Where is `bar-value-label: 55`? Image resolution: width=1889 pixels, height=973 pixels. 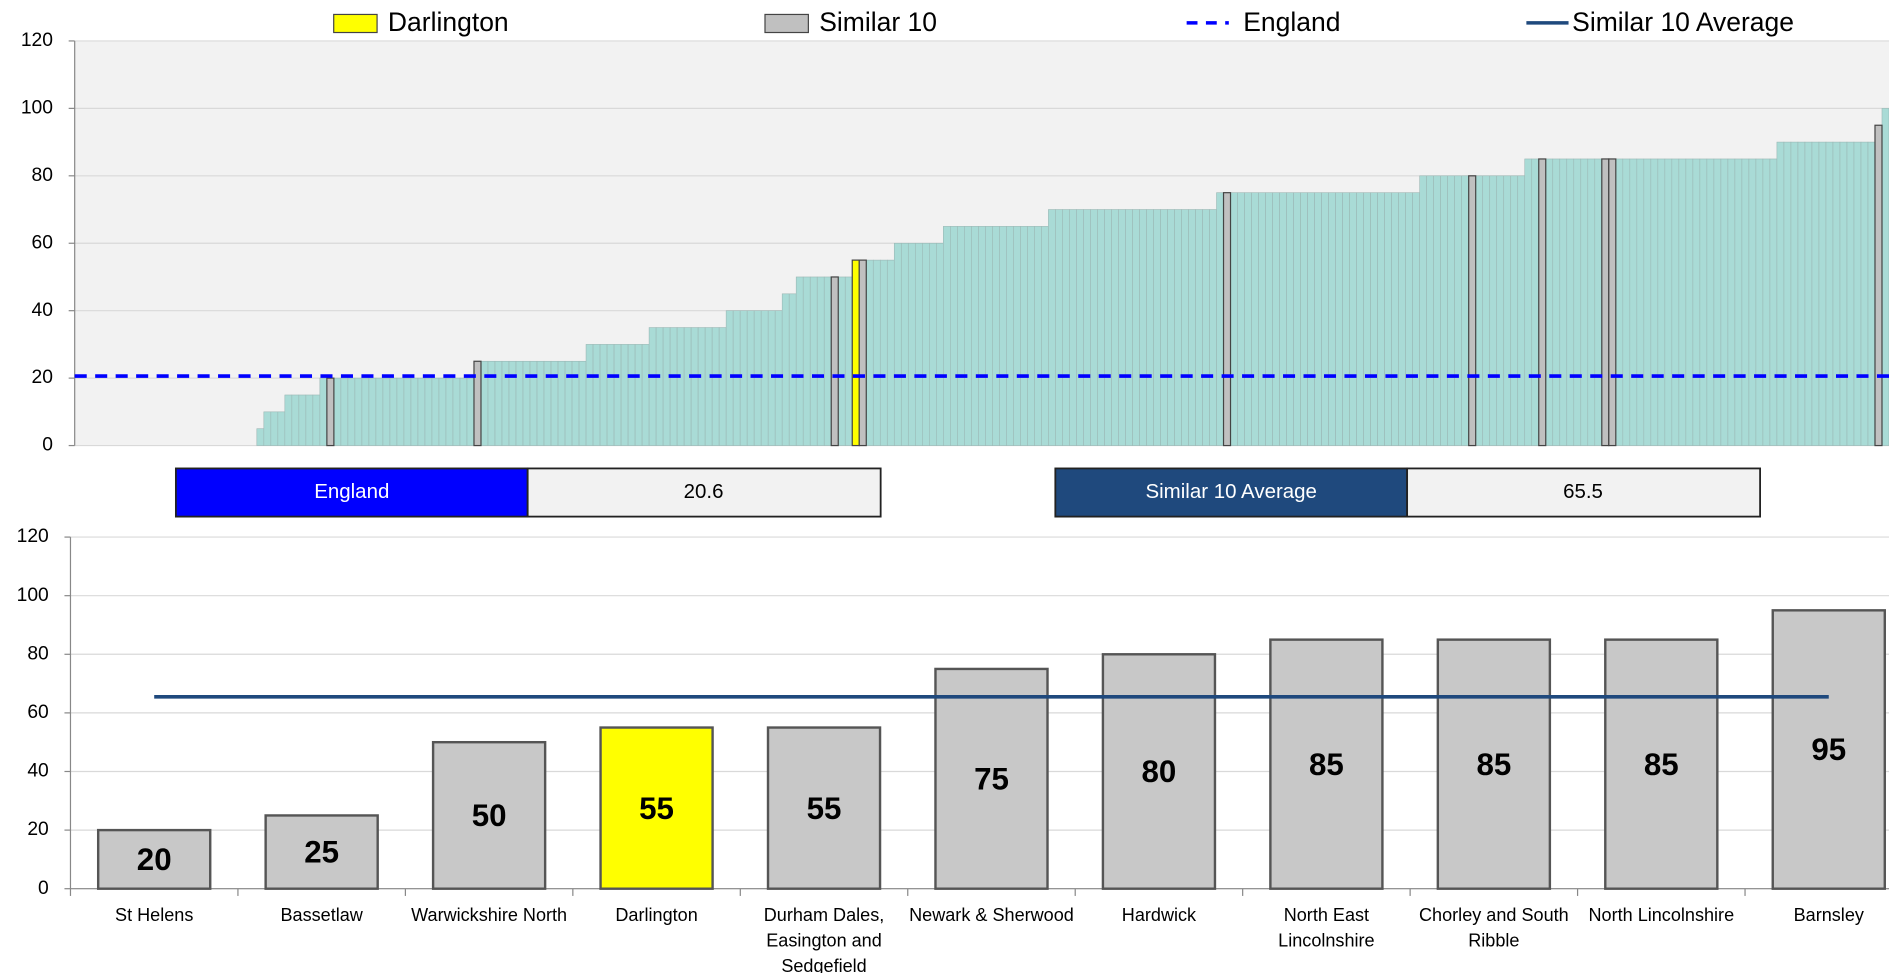 bar-value-label: 55 is located at coordinates (824, 808).